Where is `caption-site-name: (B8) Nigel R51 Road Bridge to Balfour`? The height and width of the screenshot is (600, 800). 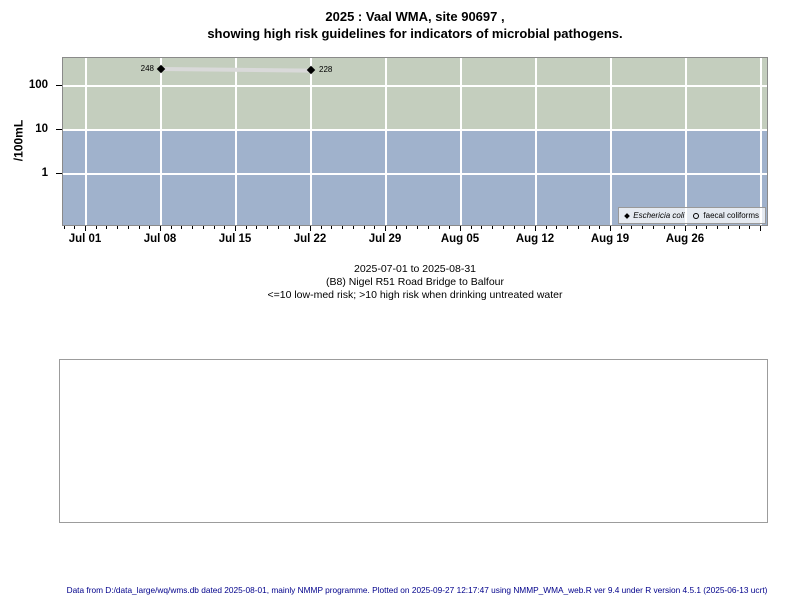 caption-site-name: (B8) Nigel R51 Road Bridge to Balfour is located at coordinates (414, 282).